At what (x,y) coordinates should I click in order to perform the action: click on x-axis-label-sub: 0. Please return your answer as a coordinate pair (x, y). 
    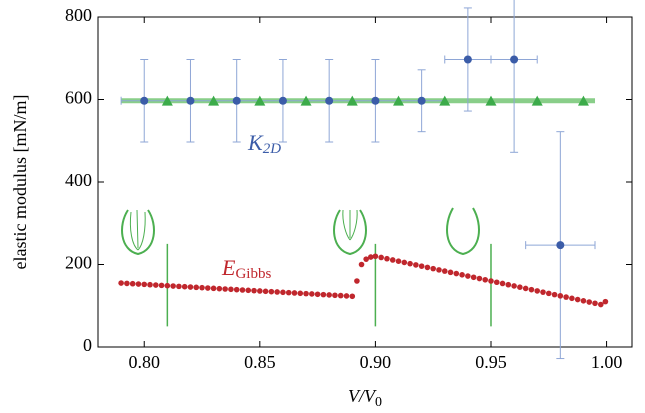
    Looking at the image, I should click on (378, 402).